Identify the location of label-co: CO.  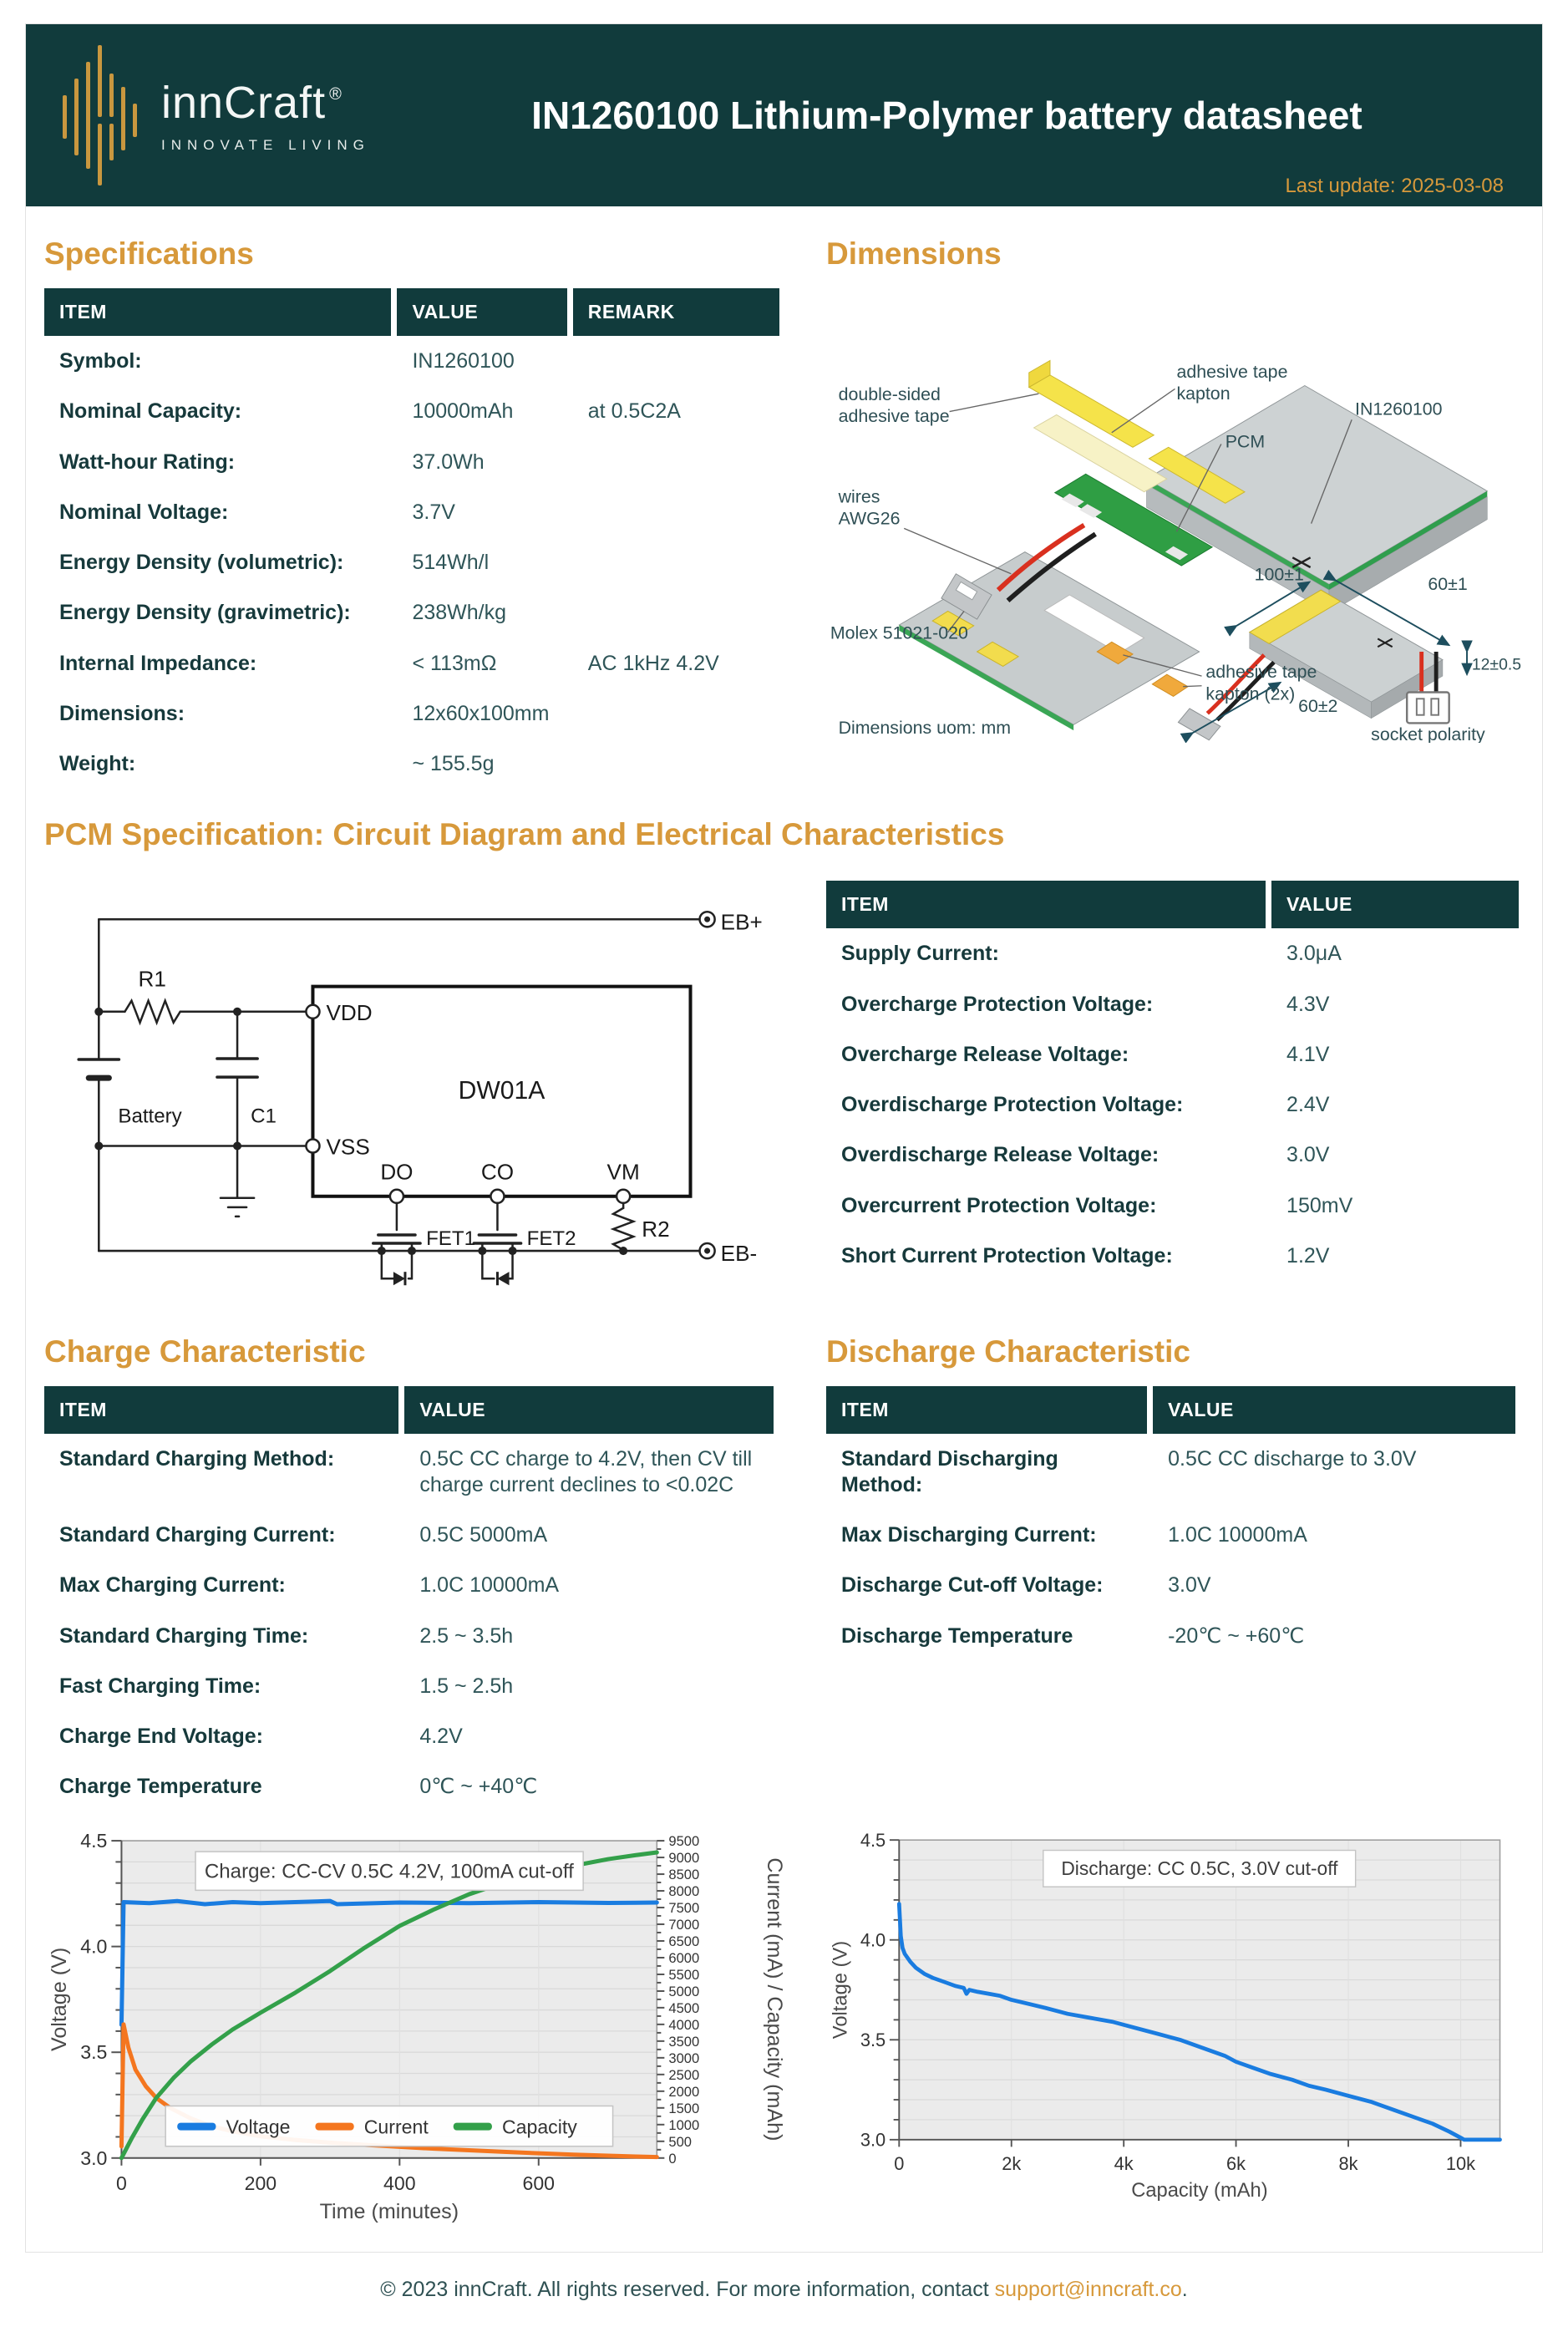
(498, 1172).